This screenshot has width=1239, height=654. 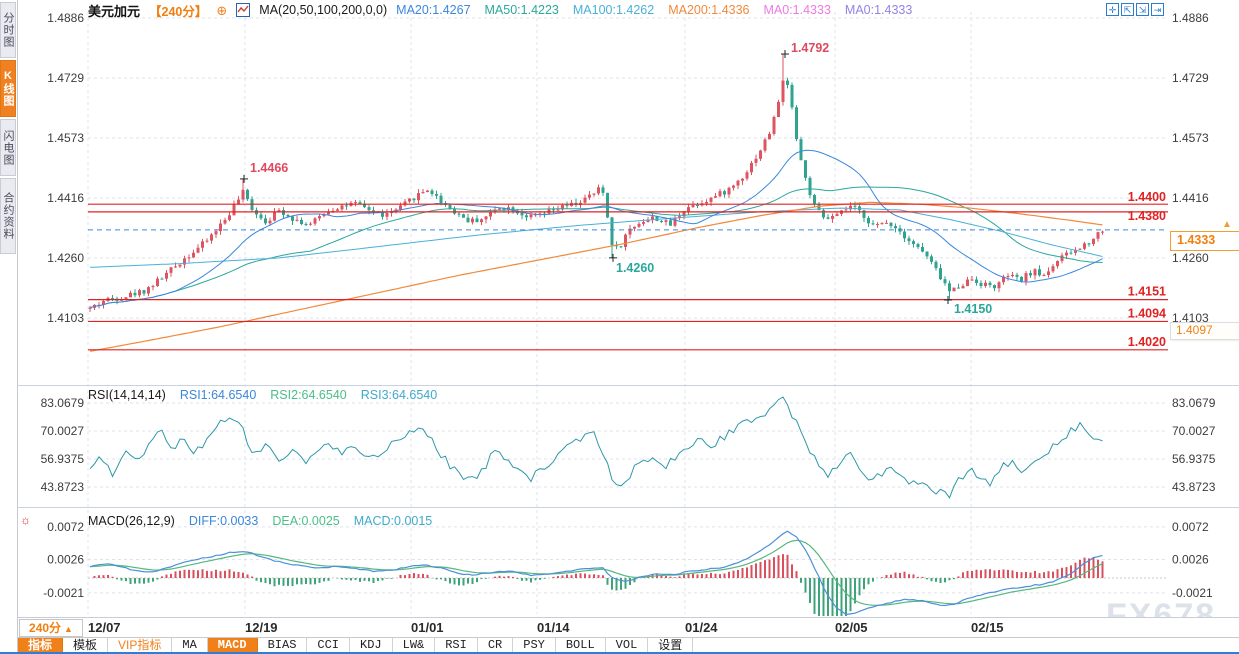 What do you see at coordinates (8, 216) in the screenshot?
I see `sidebar-tab-4: 合约资料` at bounding box center [8, 216].